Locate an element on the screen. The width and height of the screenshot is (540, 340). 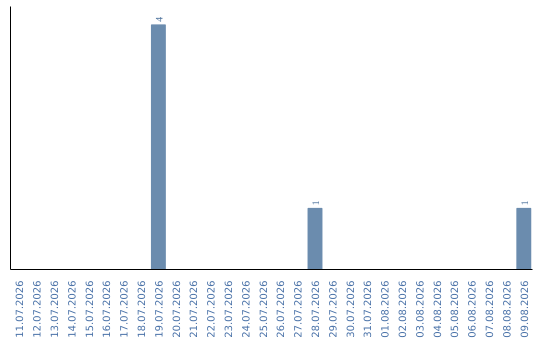
x-tick-label: 27.07.2026 is located at coordinates (299, 309).